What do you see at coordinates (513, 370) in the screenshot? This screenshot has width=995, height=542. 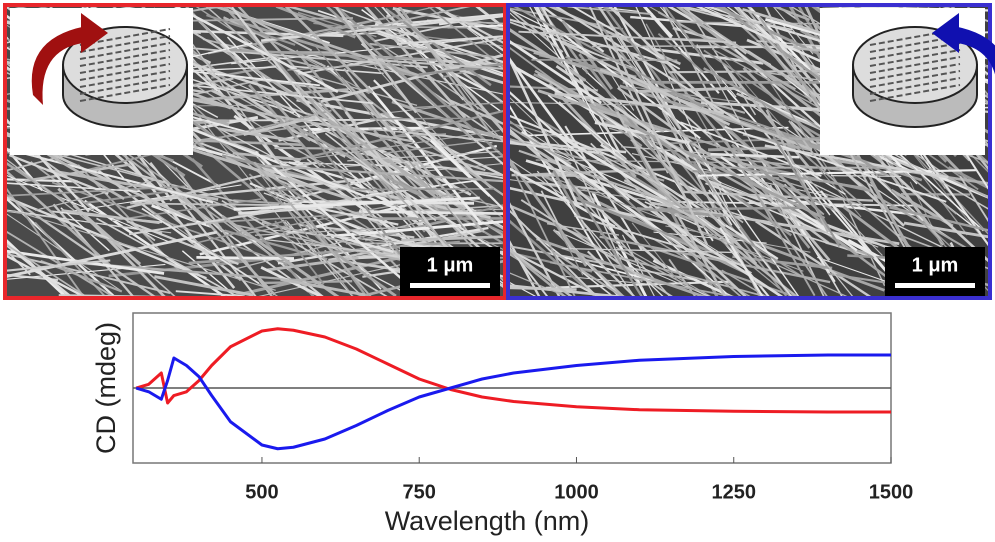 I see `cd-line` at bounding box center [513, 370].